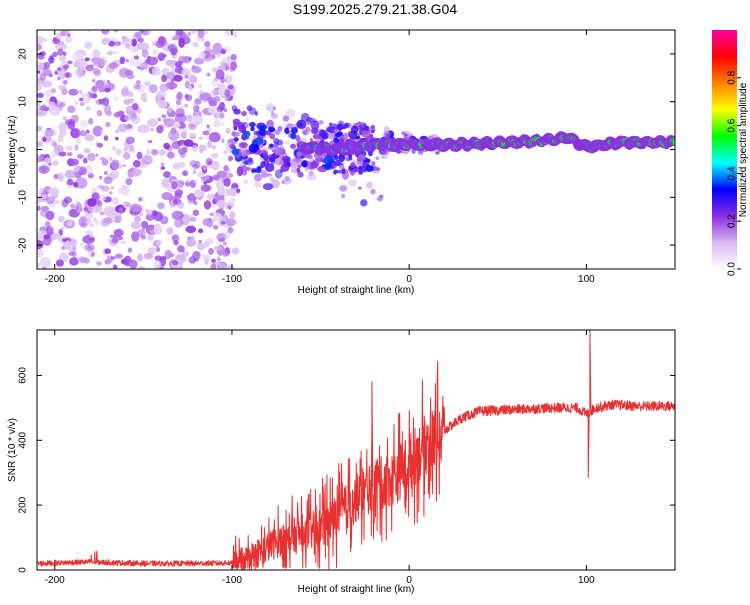 This screenshot has width=750, height=605. What do you see at coordinates (12, 450) in the screenshot?
I see `snr-y-label: SNR (10 * v/v)` at bounding box center [12, 450].